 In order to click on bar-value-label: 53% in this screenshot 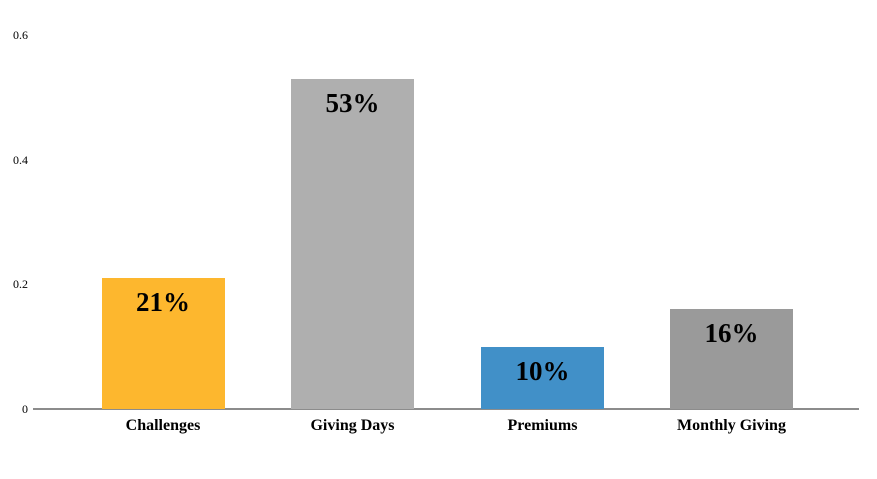, I will do `click(352, 103)`.